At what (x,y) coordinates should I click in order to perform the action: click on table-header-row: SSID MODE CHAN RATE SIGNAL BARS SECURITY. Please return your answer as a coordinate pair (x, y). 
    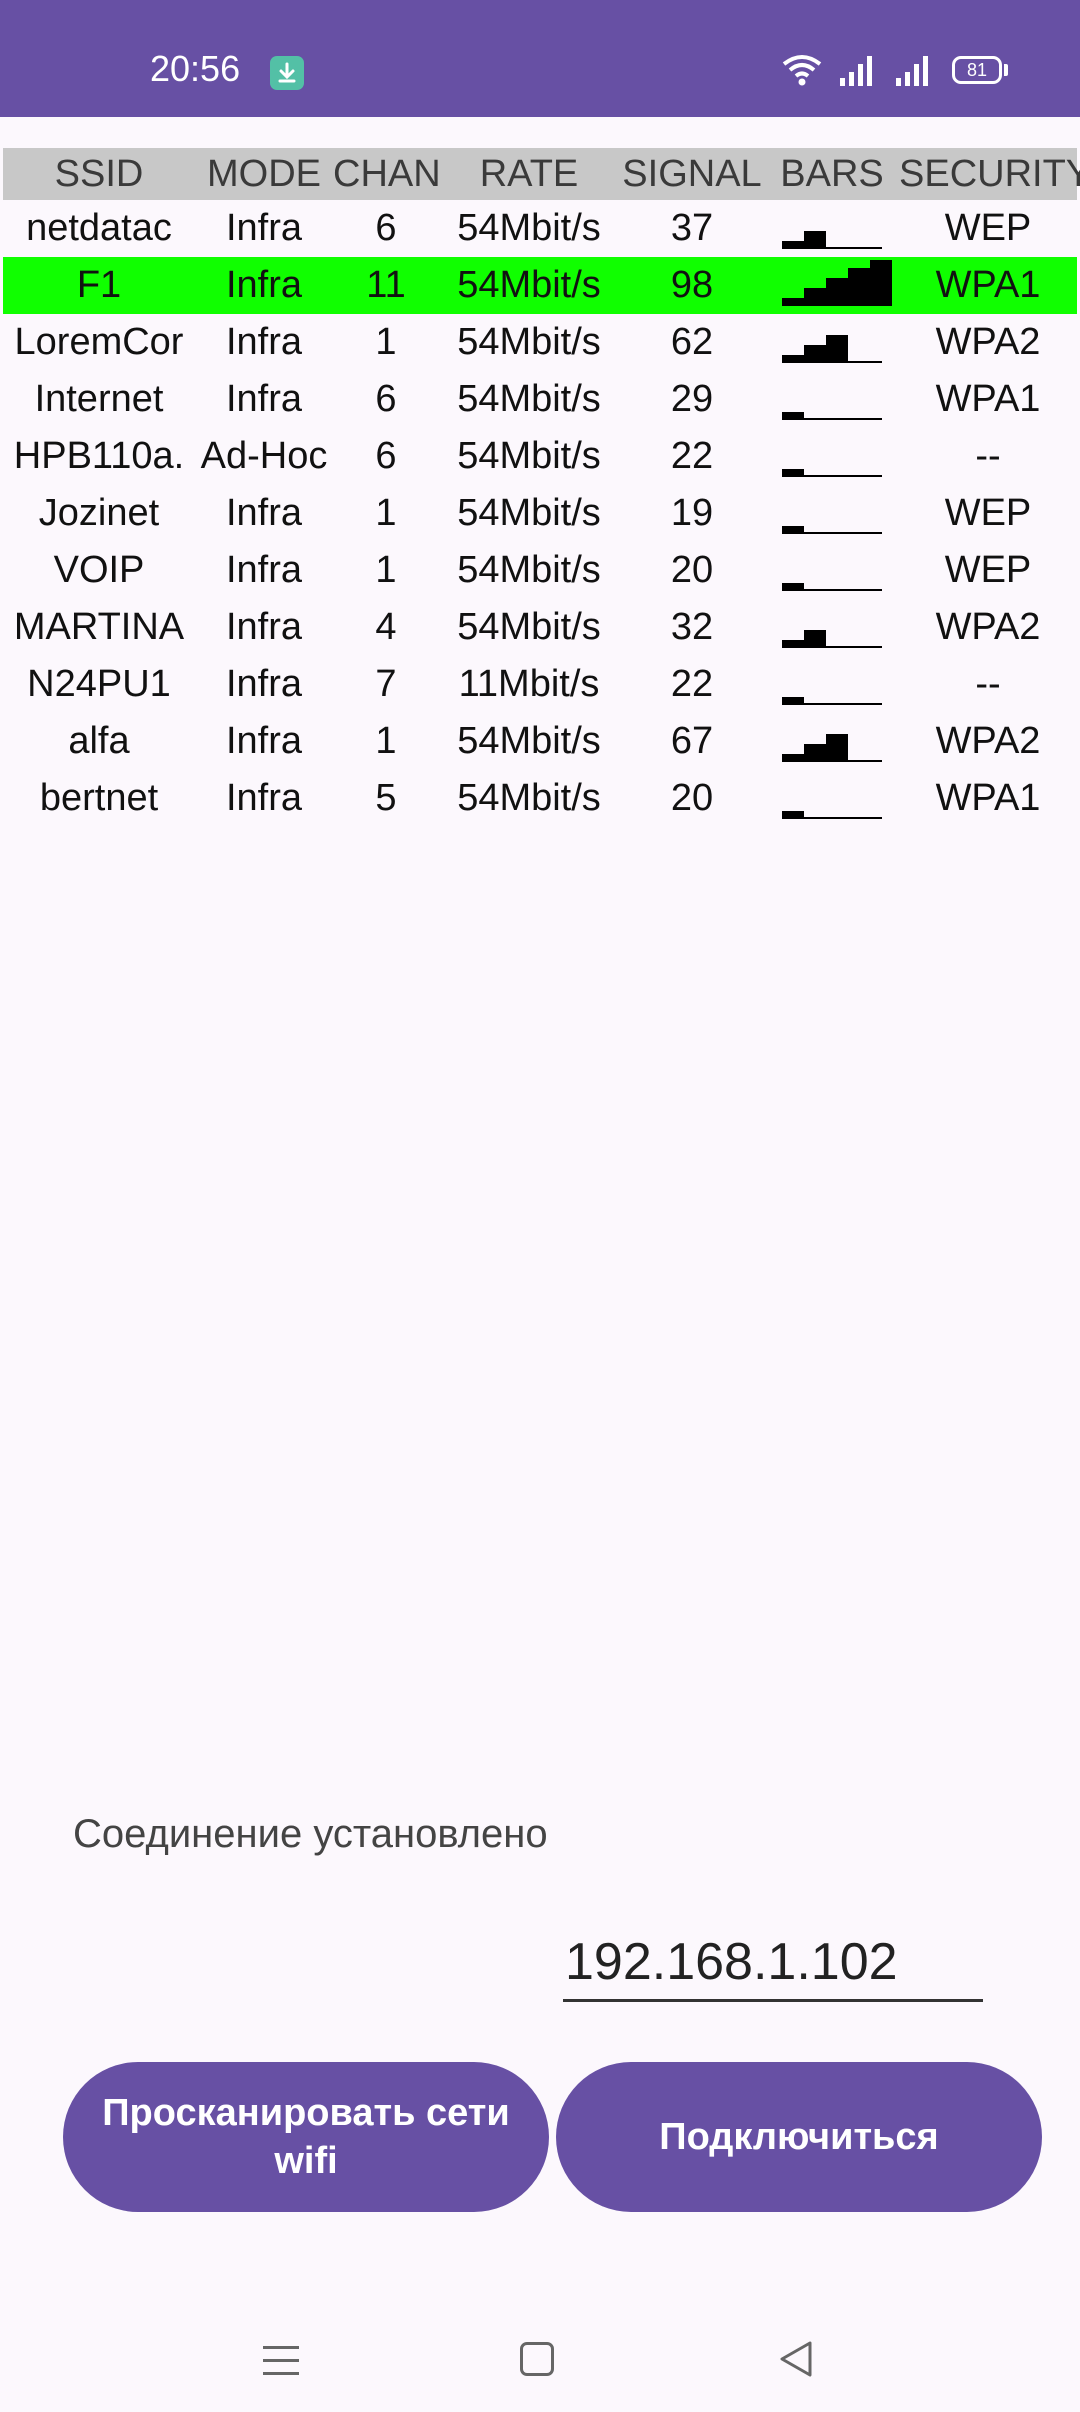
    Looking at the image, I should click on (541, 174).